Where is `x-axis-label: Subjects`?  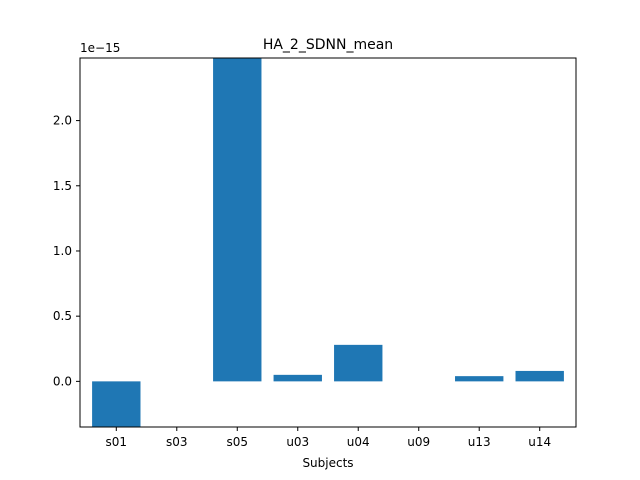 x-axis-label: Subjects is located at coordinates (327, 463).